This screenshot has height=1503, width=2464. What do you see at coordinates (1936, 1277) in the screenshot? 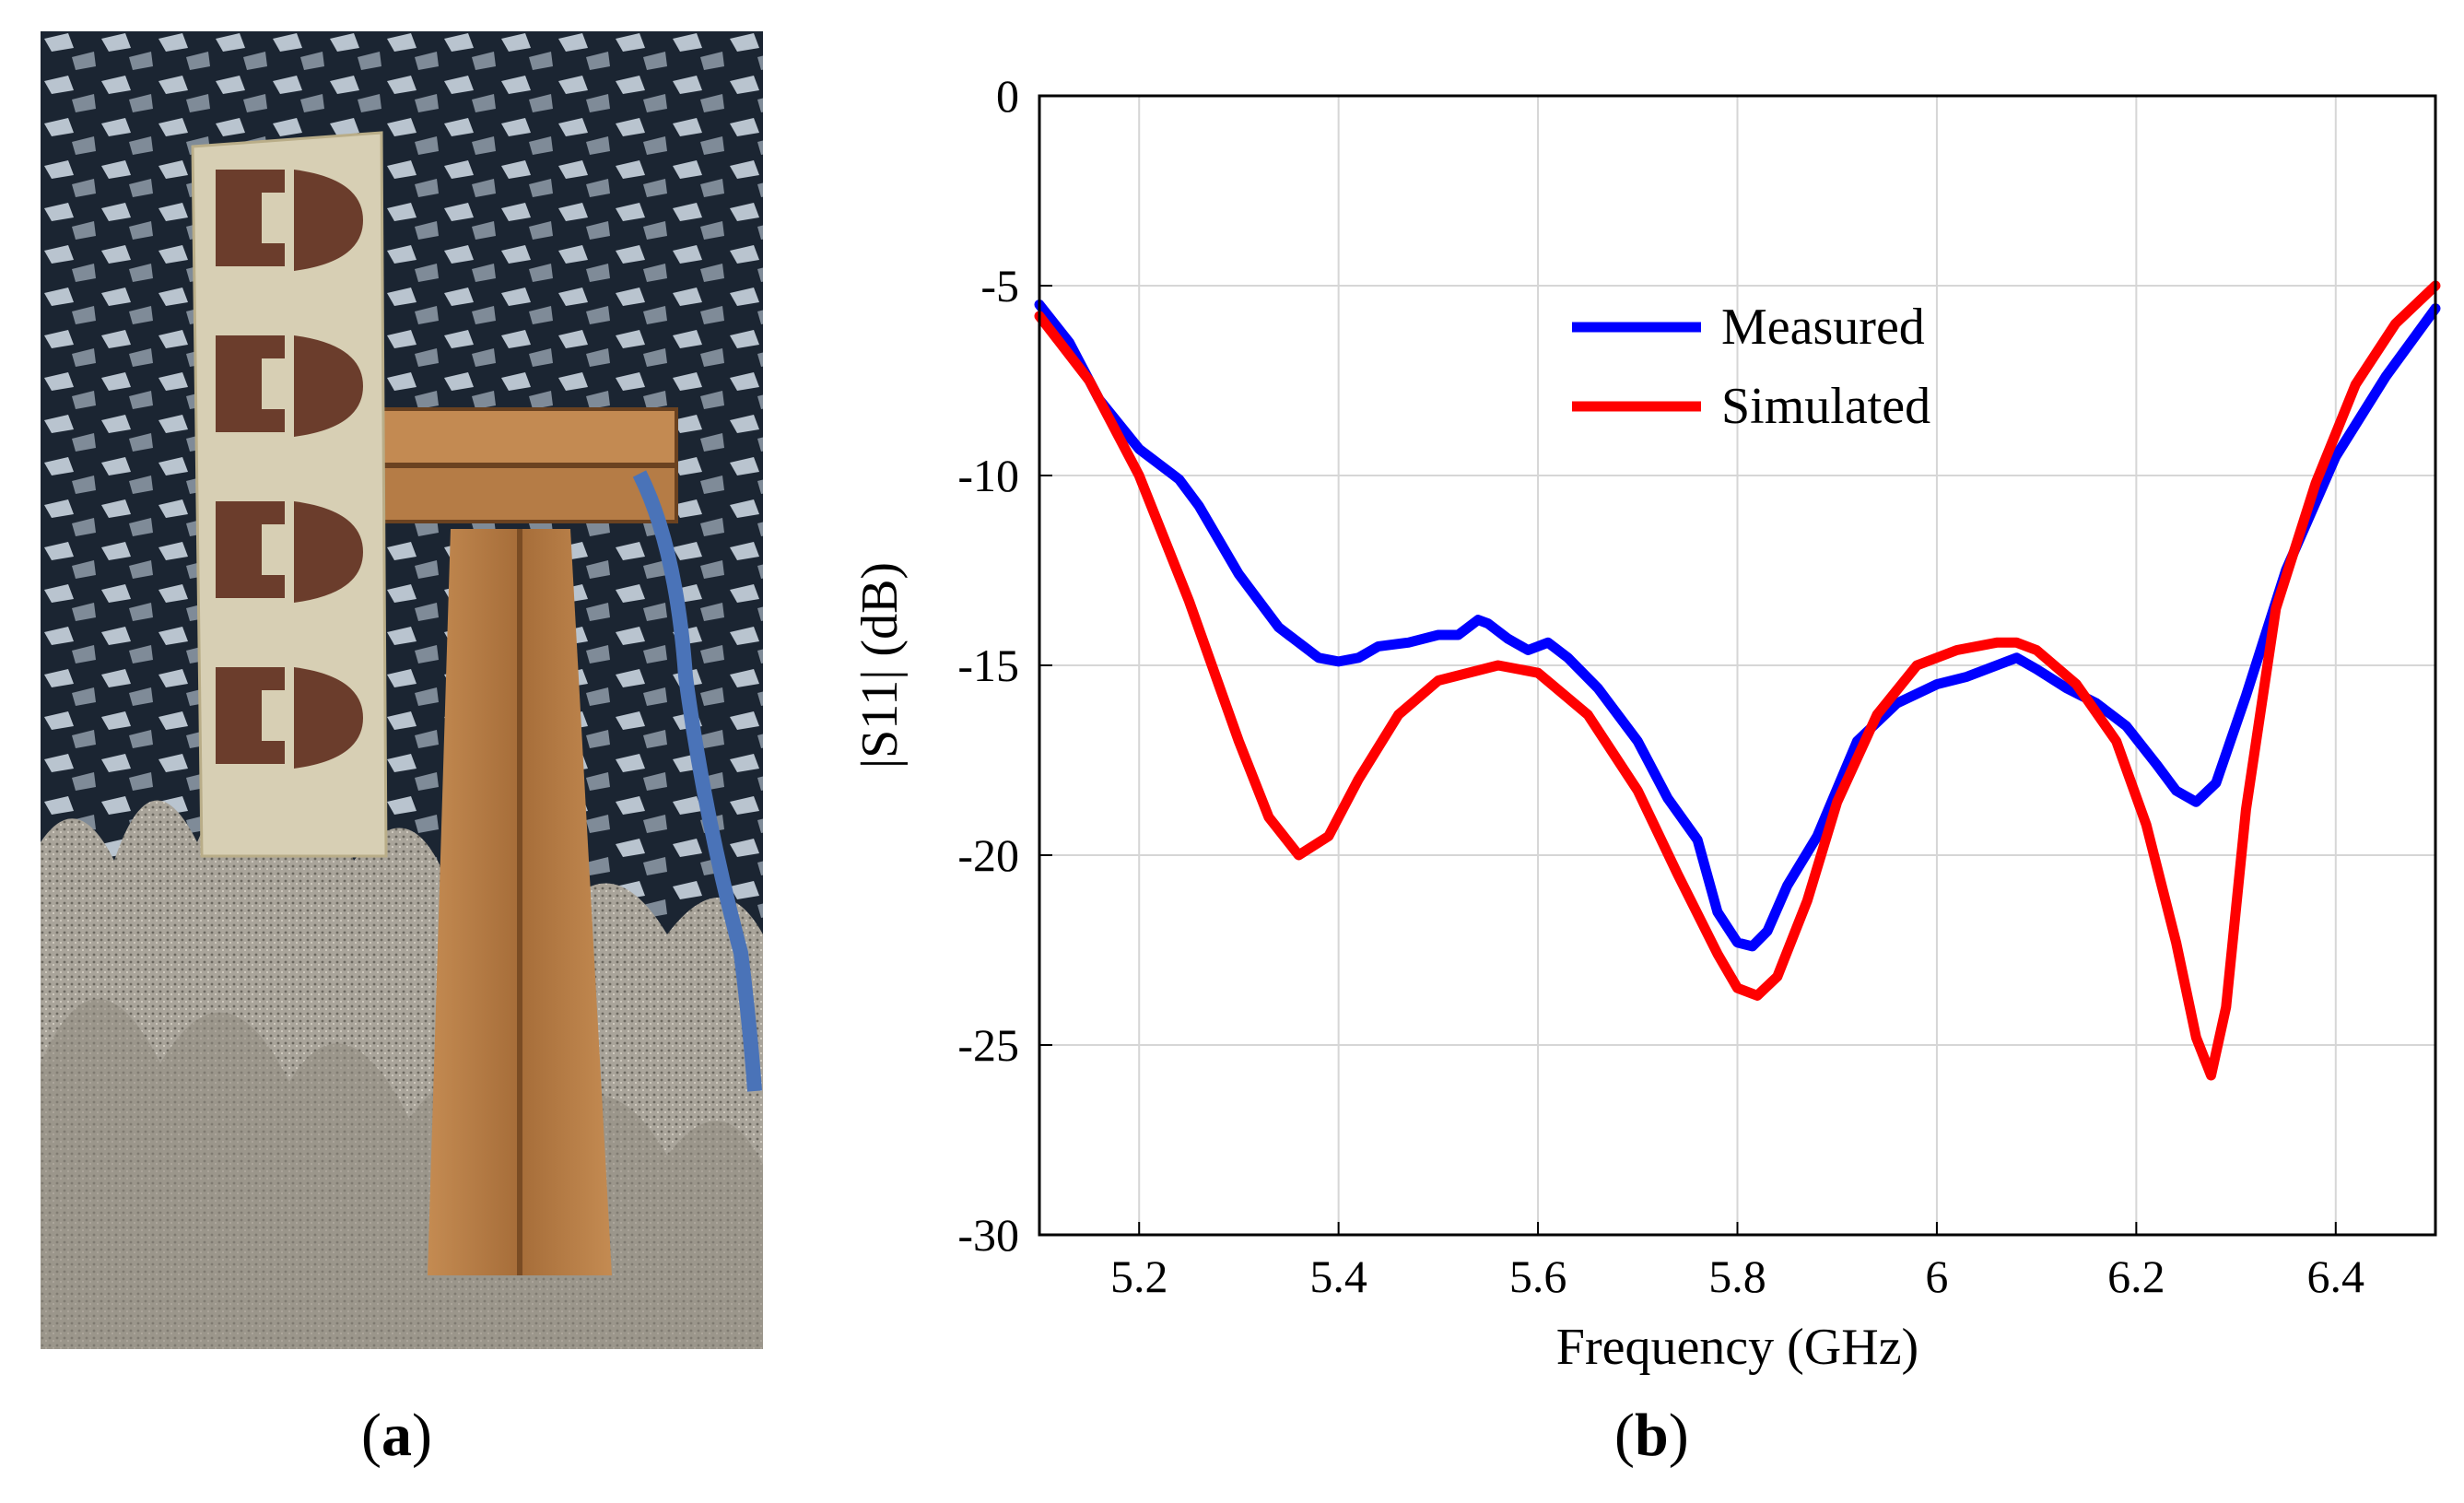
I see `x-tick-label: 6` at bounding box center [1936, 1277].